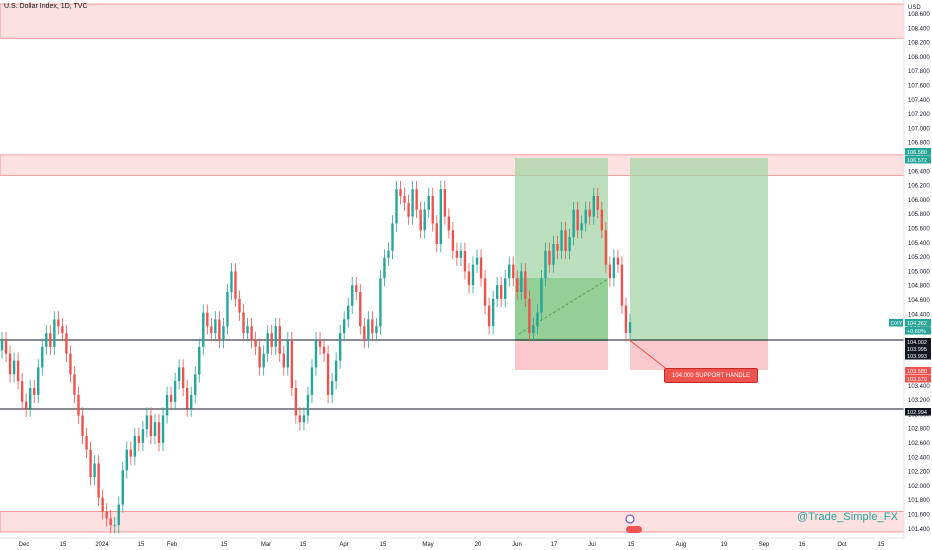 Image resolution: width=932 pixels, height=550 pixels. I want to click on x-tick-label: Aug, so click(681, 545).